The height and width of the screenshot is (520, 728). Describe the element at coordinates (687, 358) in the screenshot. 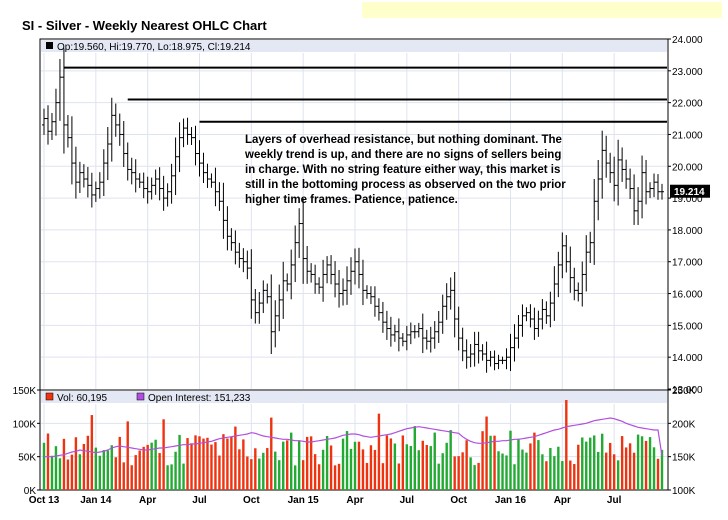

I see `price-tick-label: 14.000` at that location.